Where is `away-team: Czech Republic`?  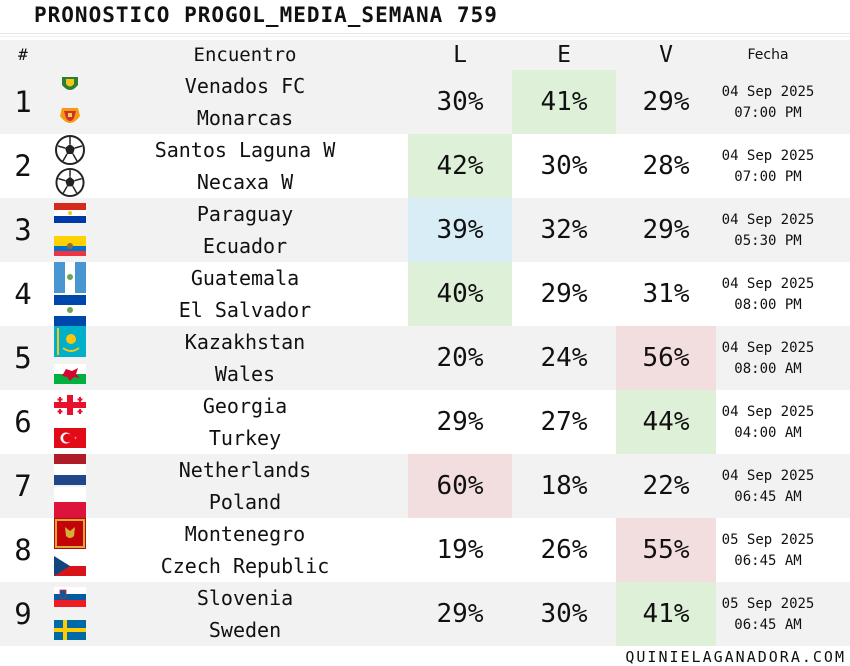
away-team: Czech Republic is located at coordinates (245, 566).